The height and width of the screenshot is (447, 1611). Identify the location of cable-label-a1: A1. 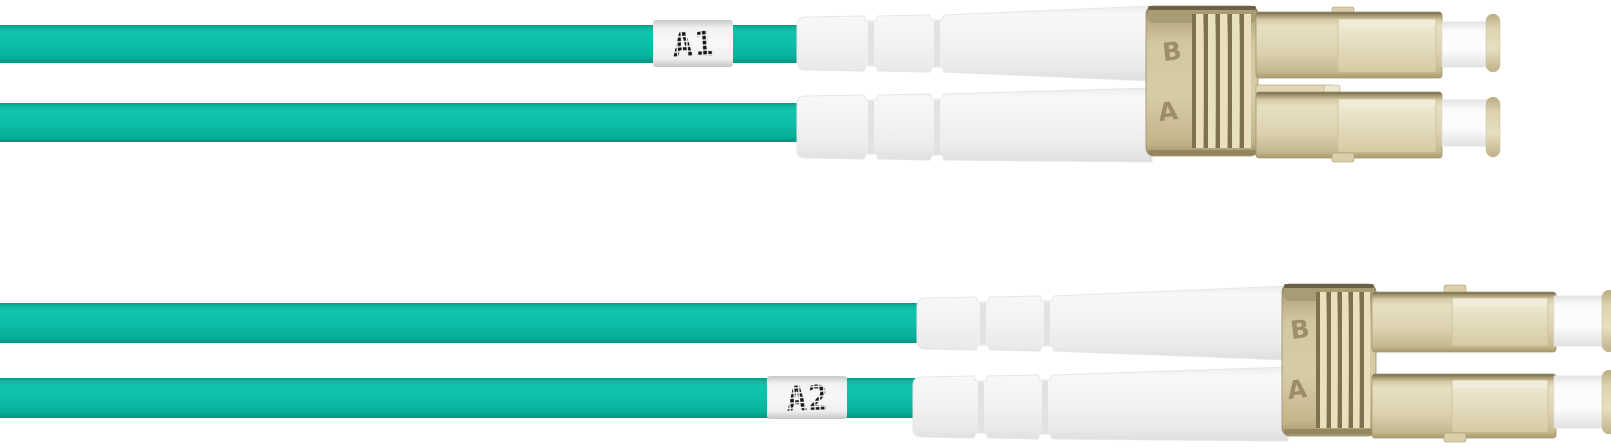
(693, 43).